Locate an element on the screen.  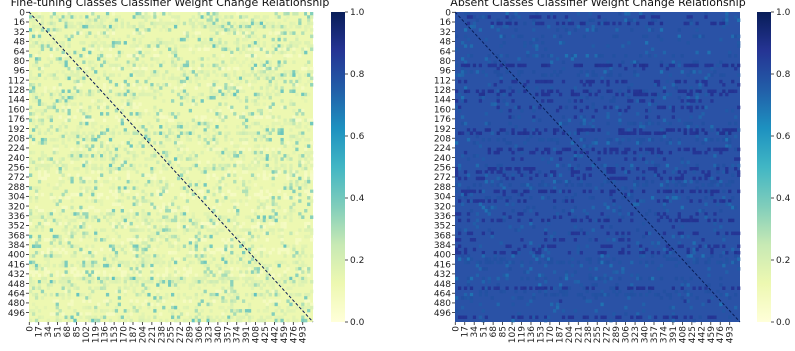
y-tick-label: 112 is located at coordinates (16, 81).